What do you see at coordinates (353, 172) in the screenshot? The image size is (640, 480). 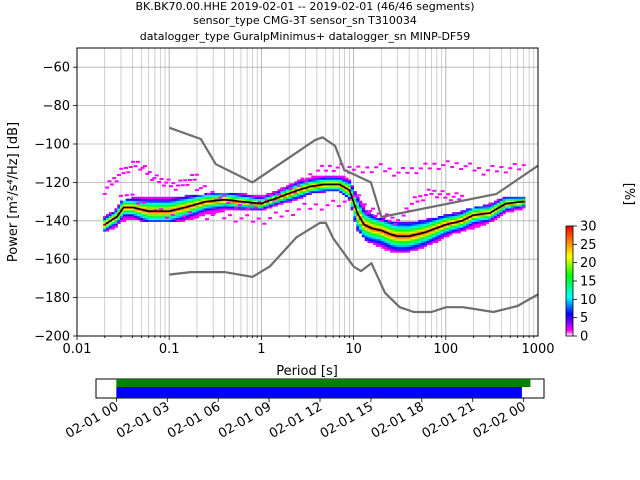 I see `high-noise-model-line` at bounding box center [353, 172].